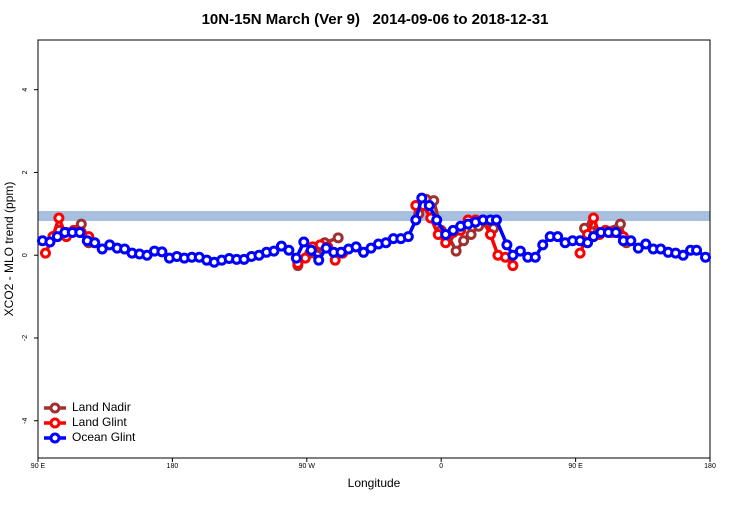 Image resolution: width=750 pixels, height=505 pixels. Describe the element at coordinates (441, 466) in the screenshot. I see `x-tick-label: 0` at that location.